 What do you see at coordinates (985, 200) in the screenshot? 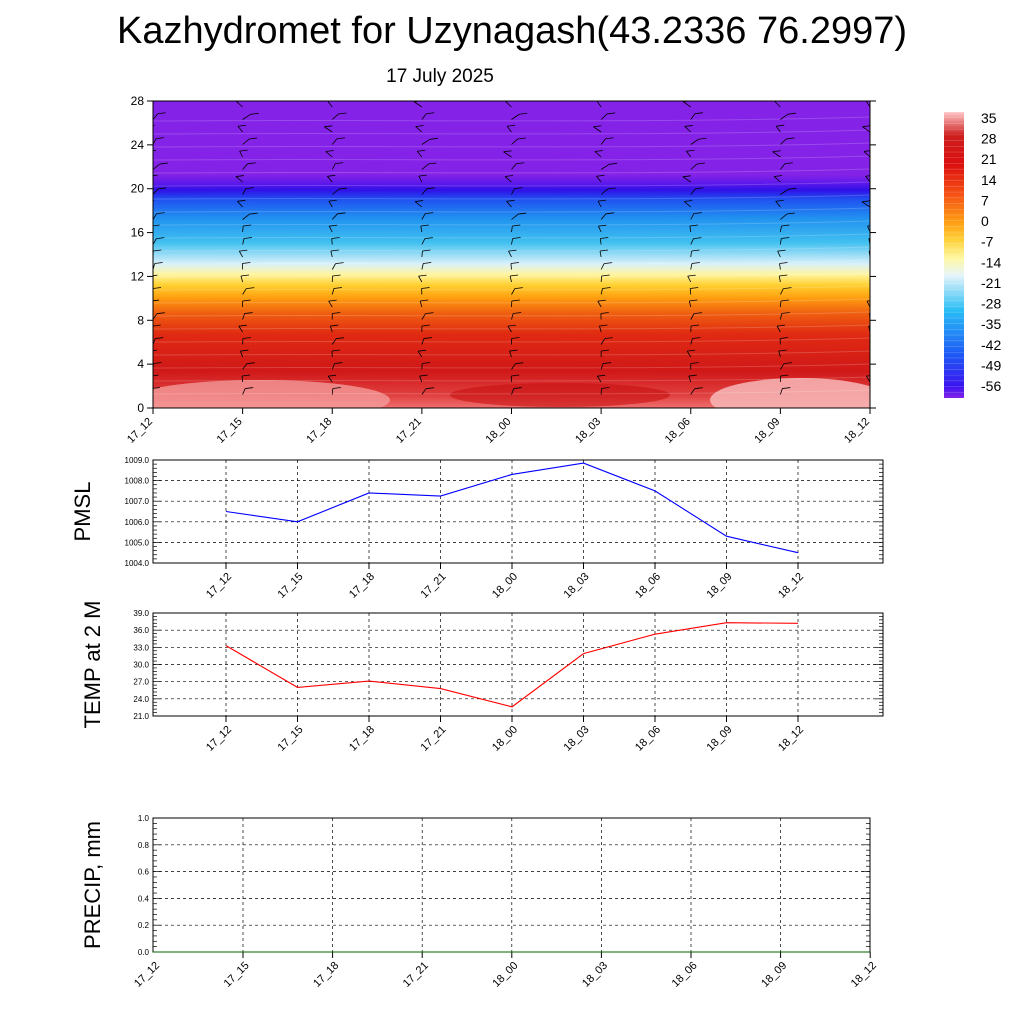
I see `colorbar-label: 7` at bounding box center [985, 200].